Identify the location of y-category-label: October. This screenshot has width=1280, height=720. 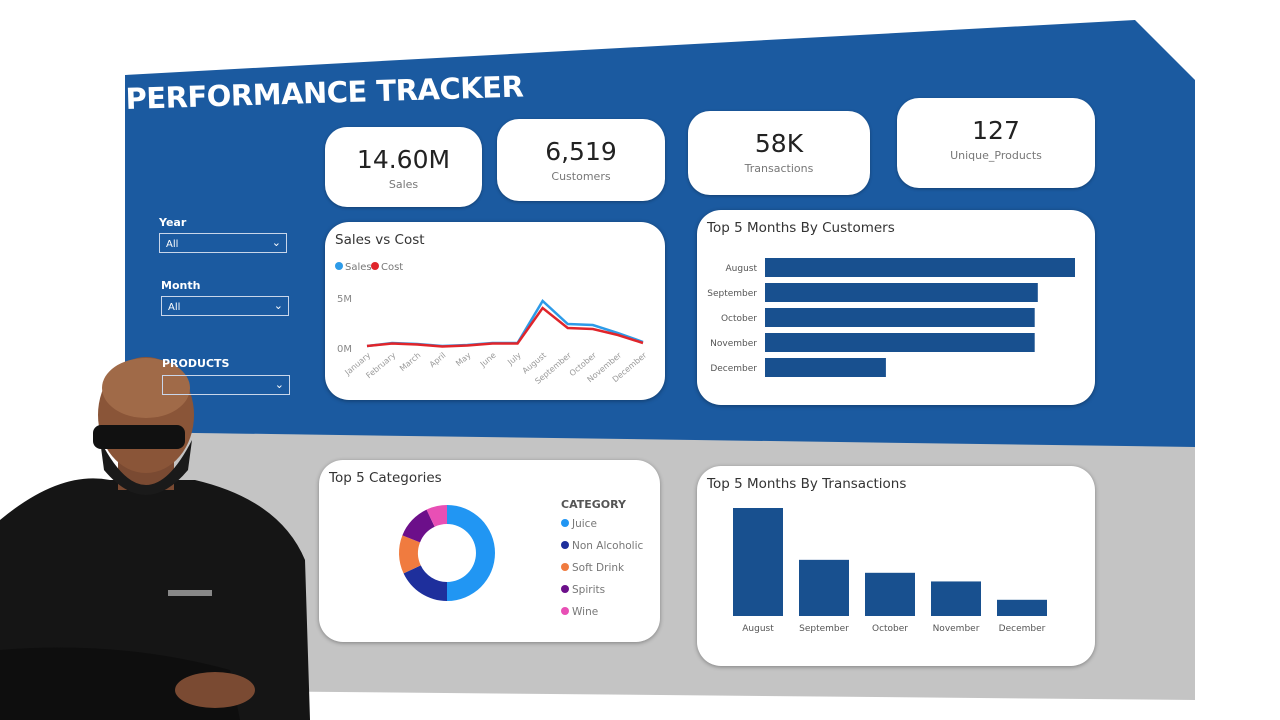
(739, 319).